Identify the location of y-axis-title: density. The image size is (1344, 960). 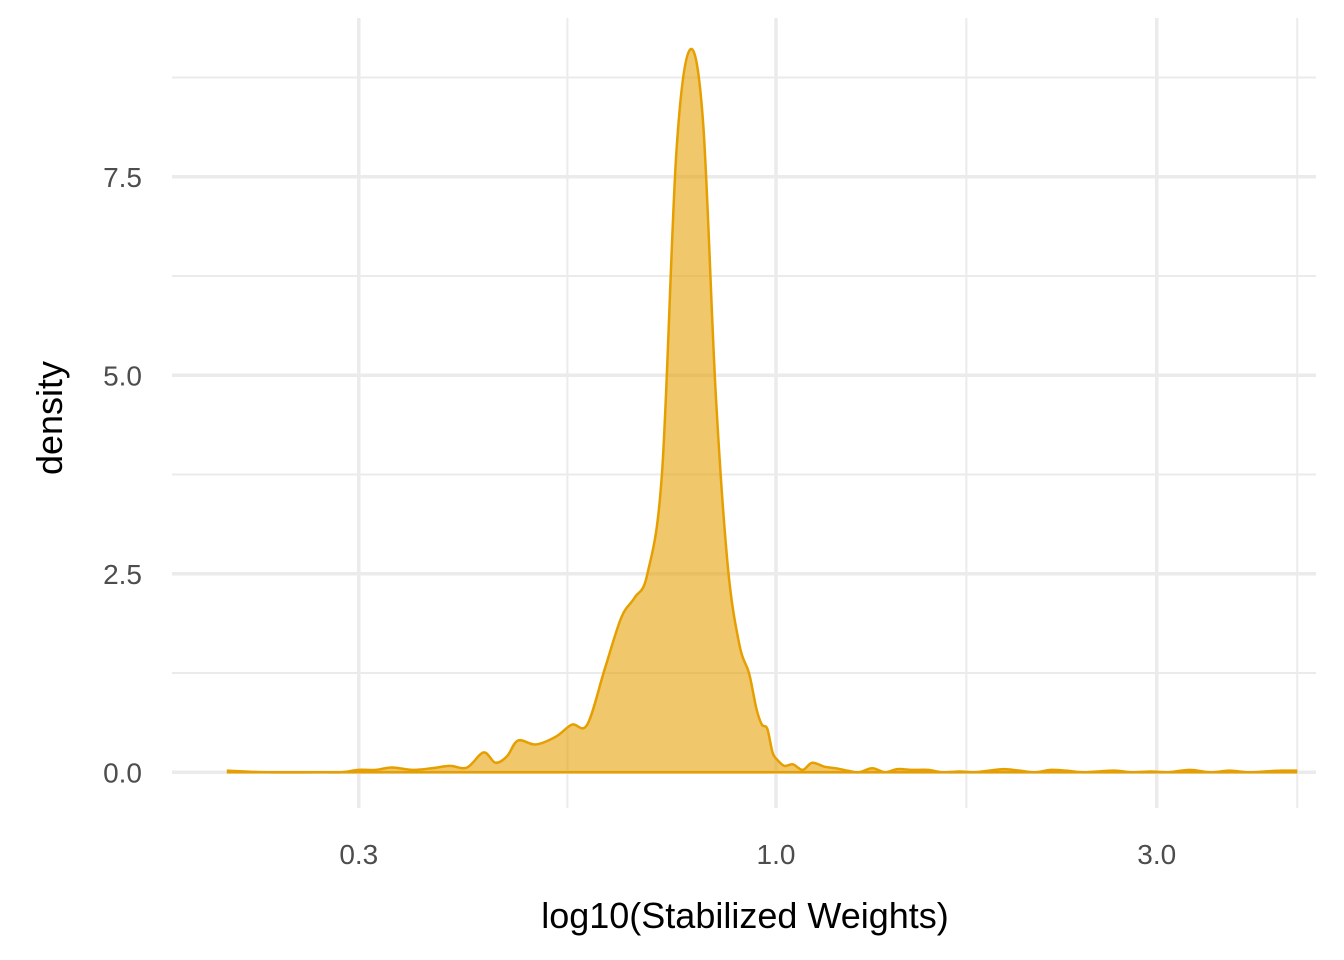
(49, 418).